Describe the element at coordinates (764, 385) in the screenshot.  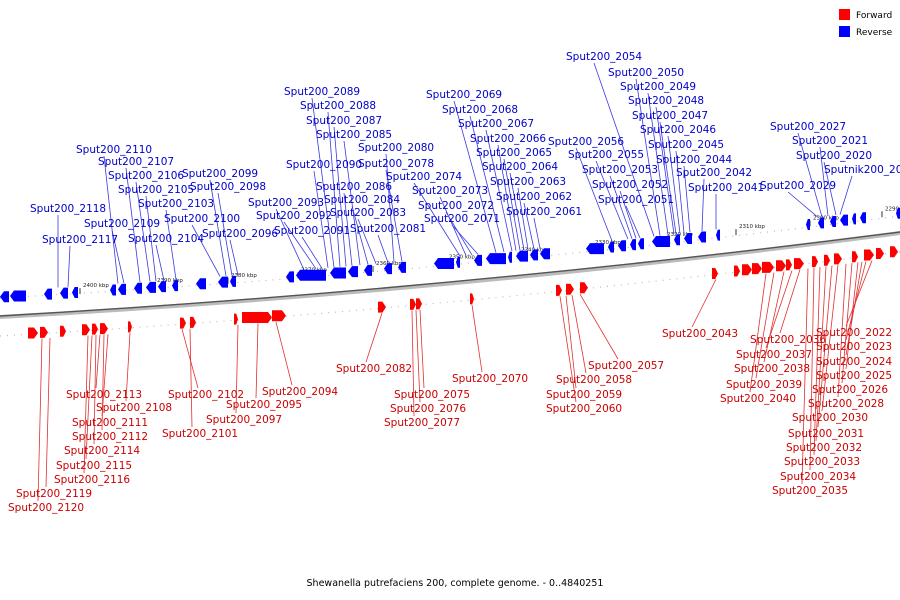
I see `forward-gene-label: Sput200_2039` at that location.